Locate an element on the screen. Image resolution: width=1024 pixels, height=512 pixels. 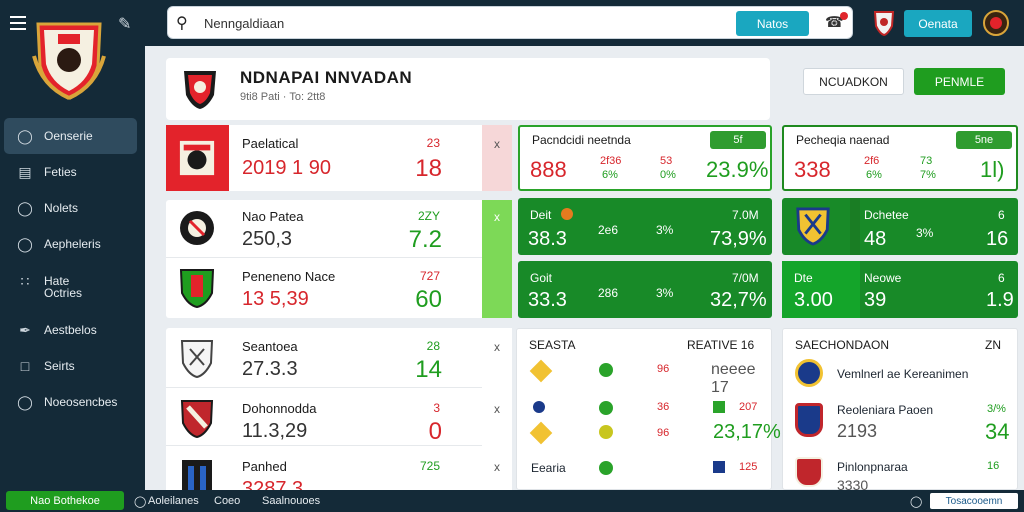
team-name: Dohonnodda is located at coordinates (279, 408).